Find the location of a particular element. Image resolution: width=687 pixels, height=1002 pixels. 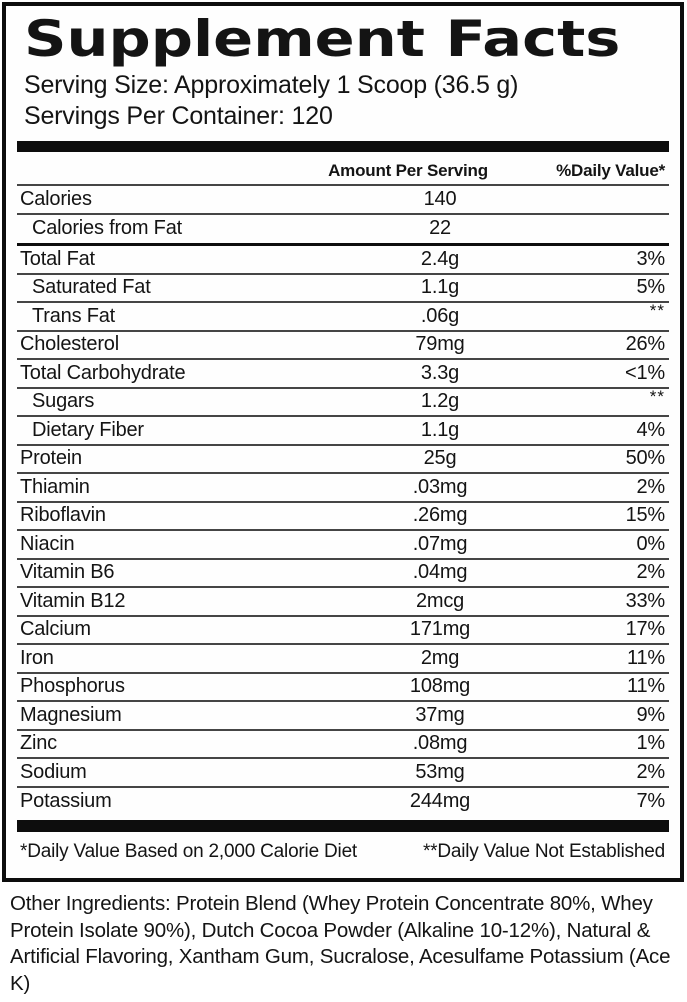

row-name: Phosphorus is located at coordinates (72, 686).